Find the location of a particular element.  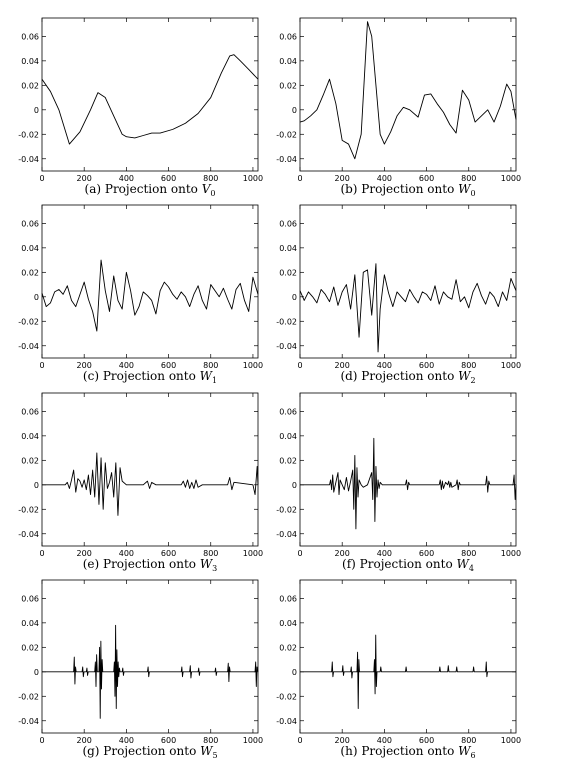

caption-subscript: 4 is located at coordinates (471, 568).